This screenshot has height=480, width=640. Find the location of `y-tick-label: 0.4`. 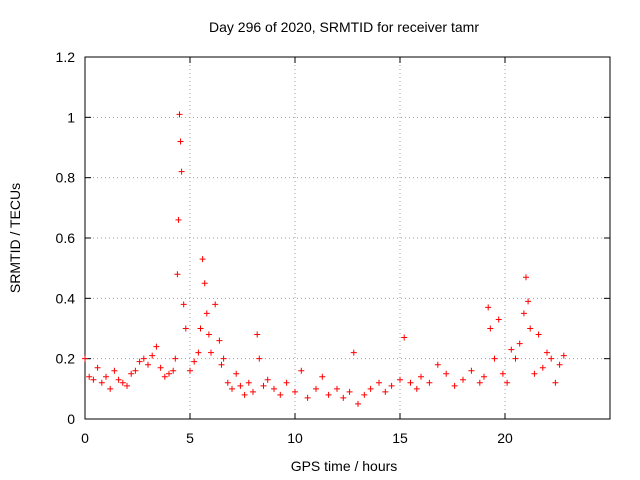

y-tick-label: 0.4 is located at coordinates (66, 298).